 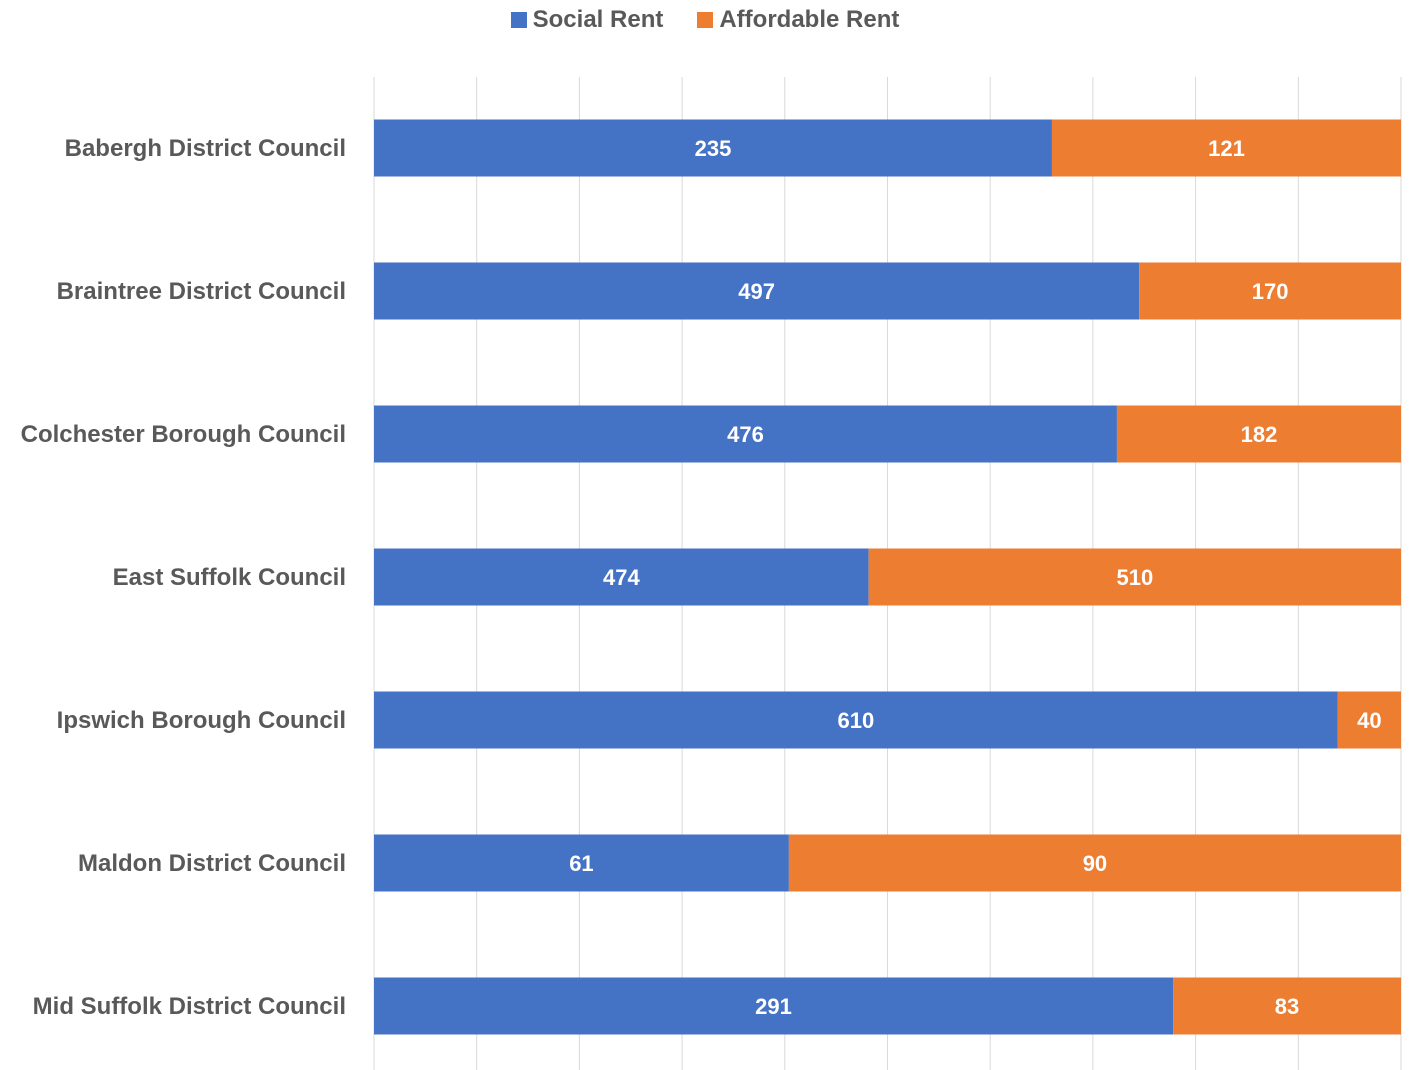 I want to click on data-label: 610, so click(x=856, y=720).